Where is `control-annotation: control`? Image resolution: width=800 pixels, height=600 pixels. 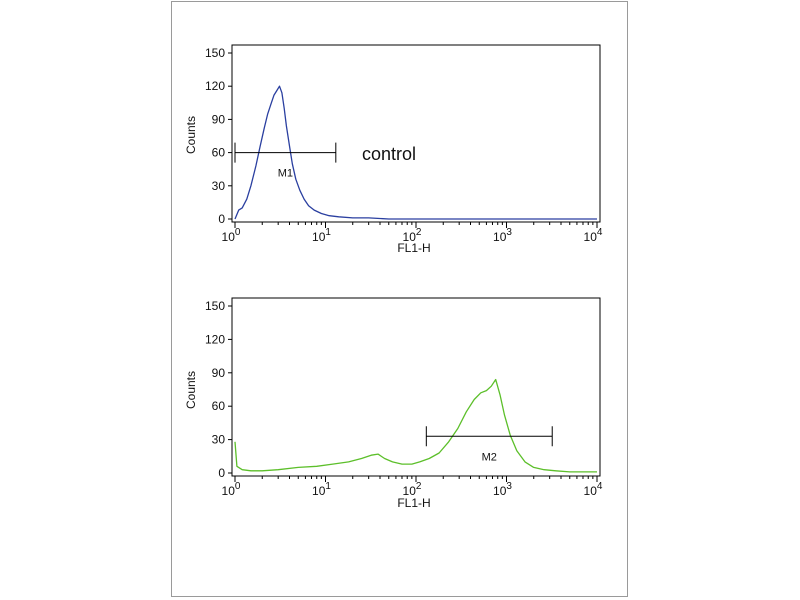
control-annotation: control is located at coordinates (389, 154).